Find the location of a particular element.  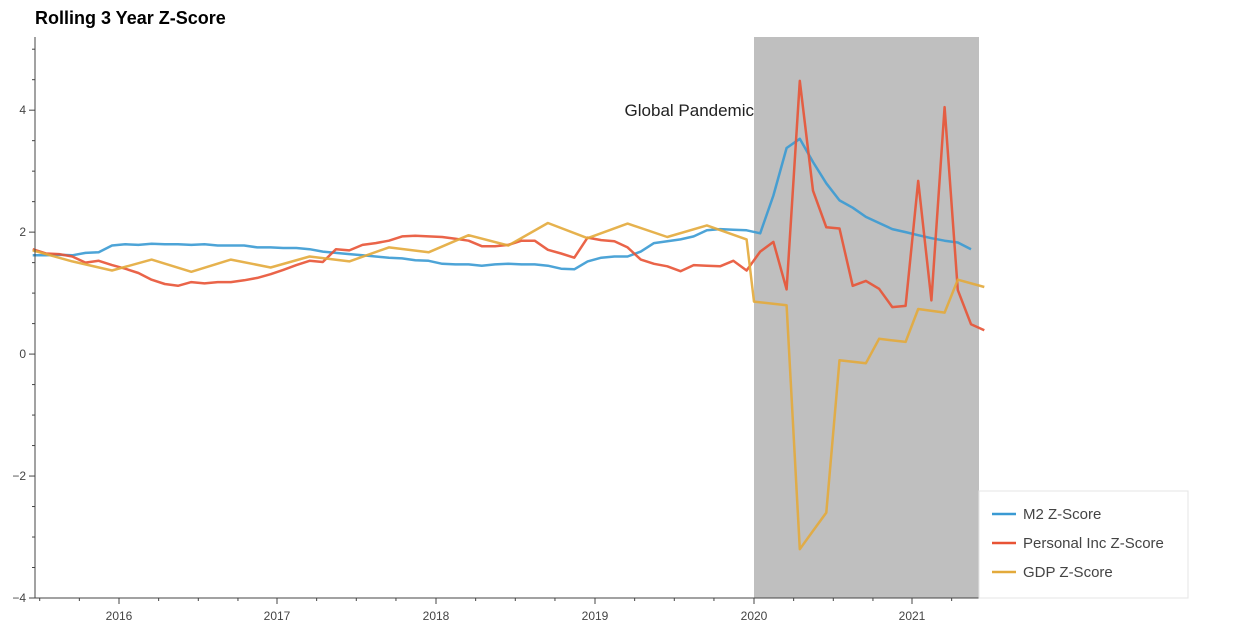

x-tick-label: 2020 is located at coordinates (754, 616).